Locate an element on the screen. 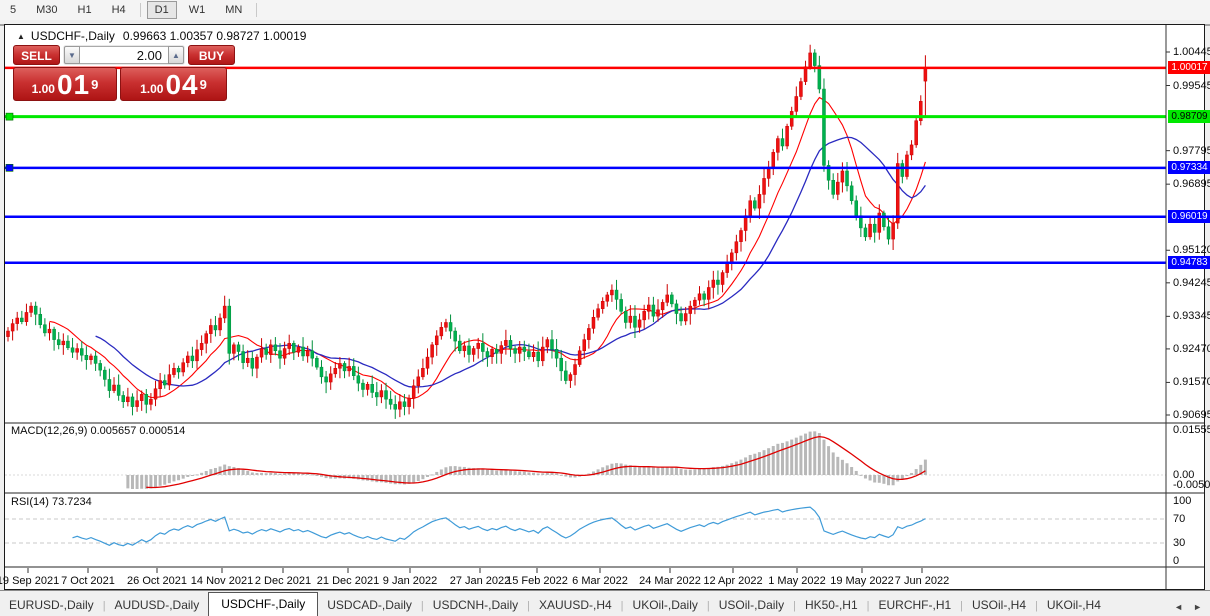 The width and height of the screenshot is (1210, 616). price-axis-label: 0.94245 is located at coordinates (1191, 282).